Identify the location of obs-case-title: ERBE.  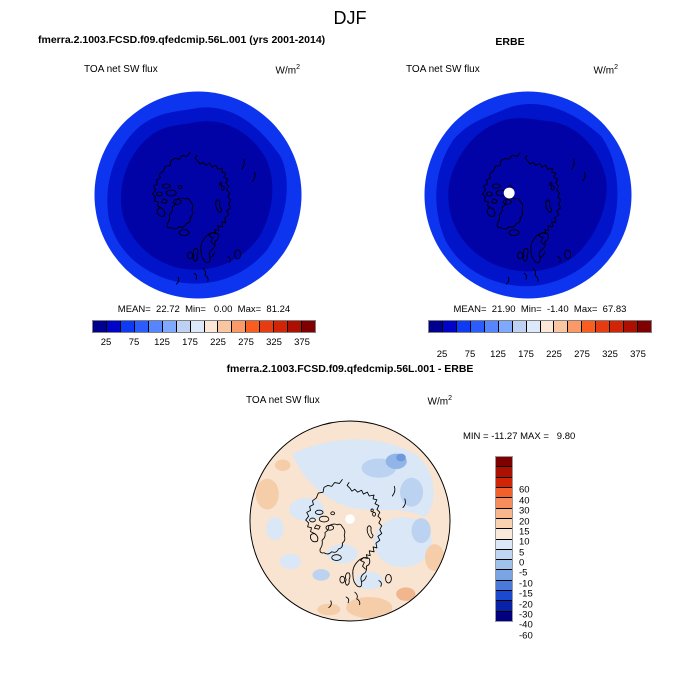
(510, 42).